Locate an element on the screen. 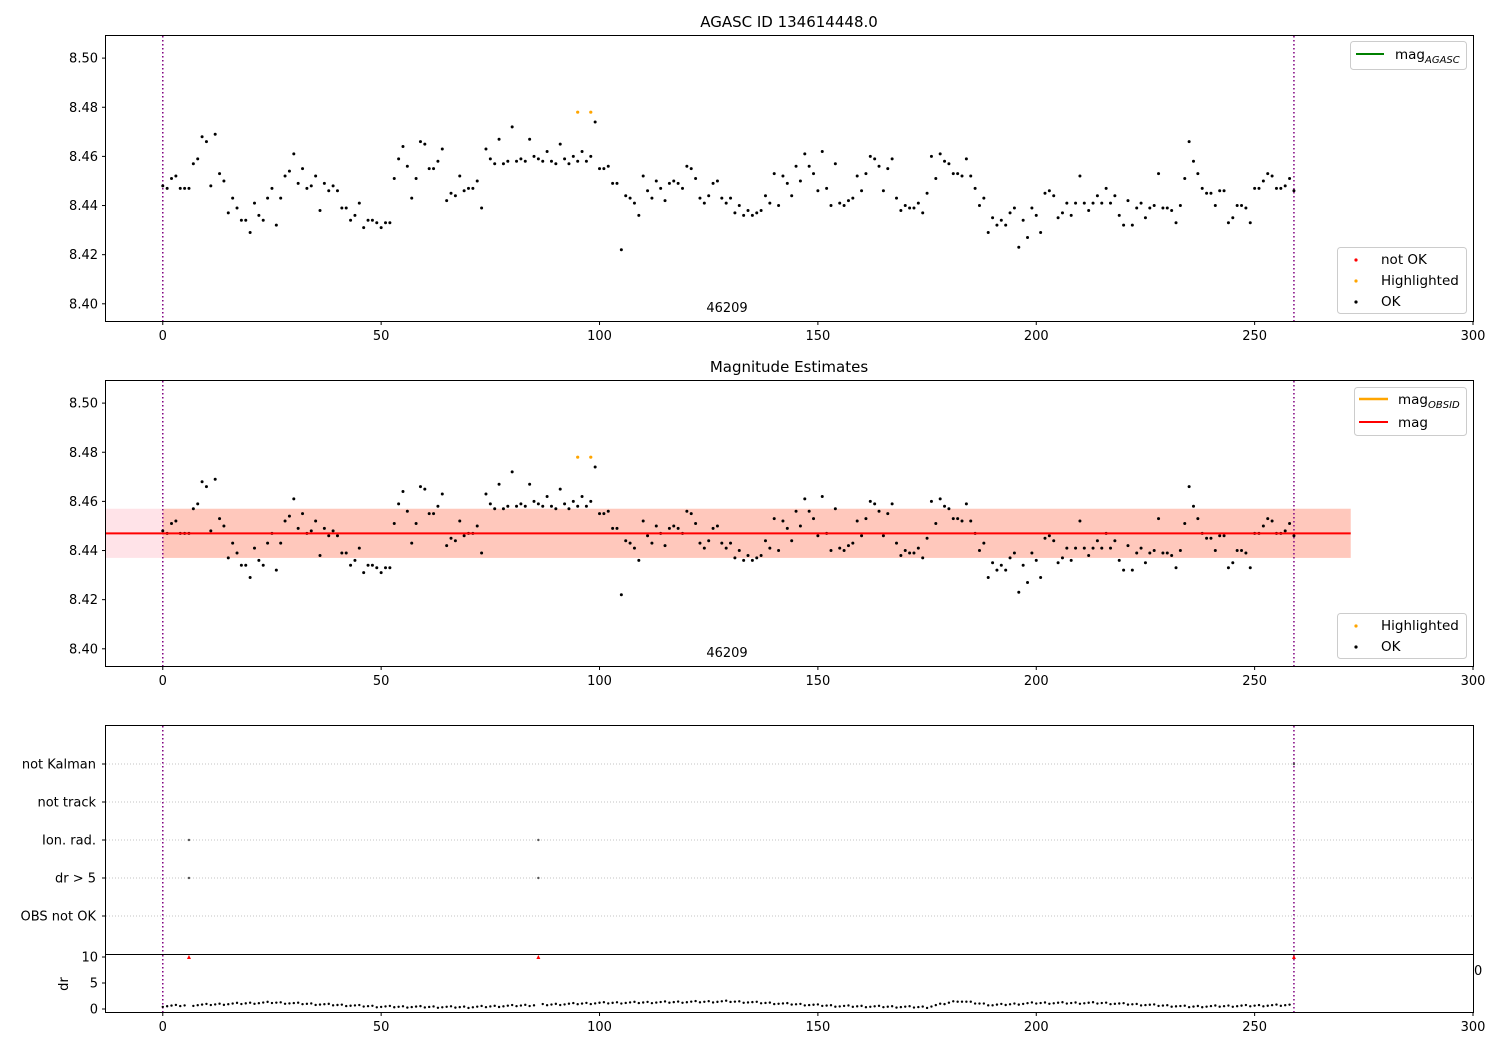 The image size is (1500, 1050). legend-agasc-label: magAGASC is located at coordinates (1427, 56).